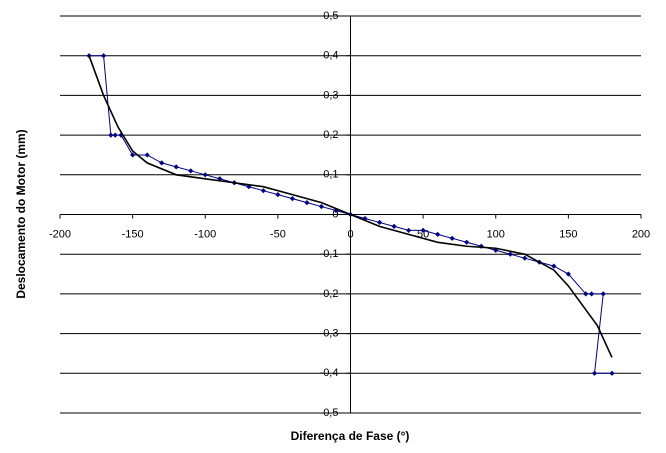  What do you see at coordinates (21, 213) in the screenshot?
I see `y-axis-title: Deslocamento do Motor (mm)` at bounding box center [21, 213].